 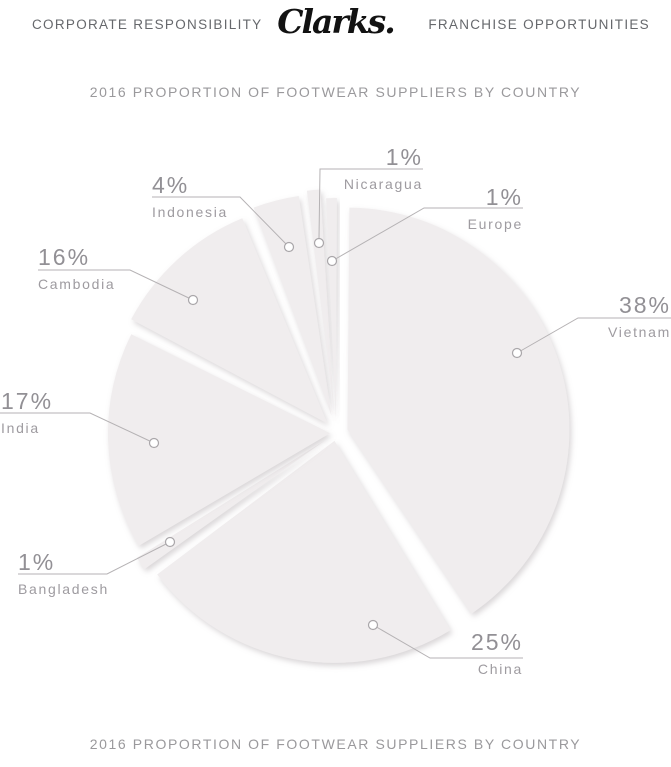 What do you see at coordinates (154, 443) in the screenshot?
I see `leader-dot-india` at bounding box center [154, 443].